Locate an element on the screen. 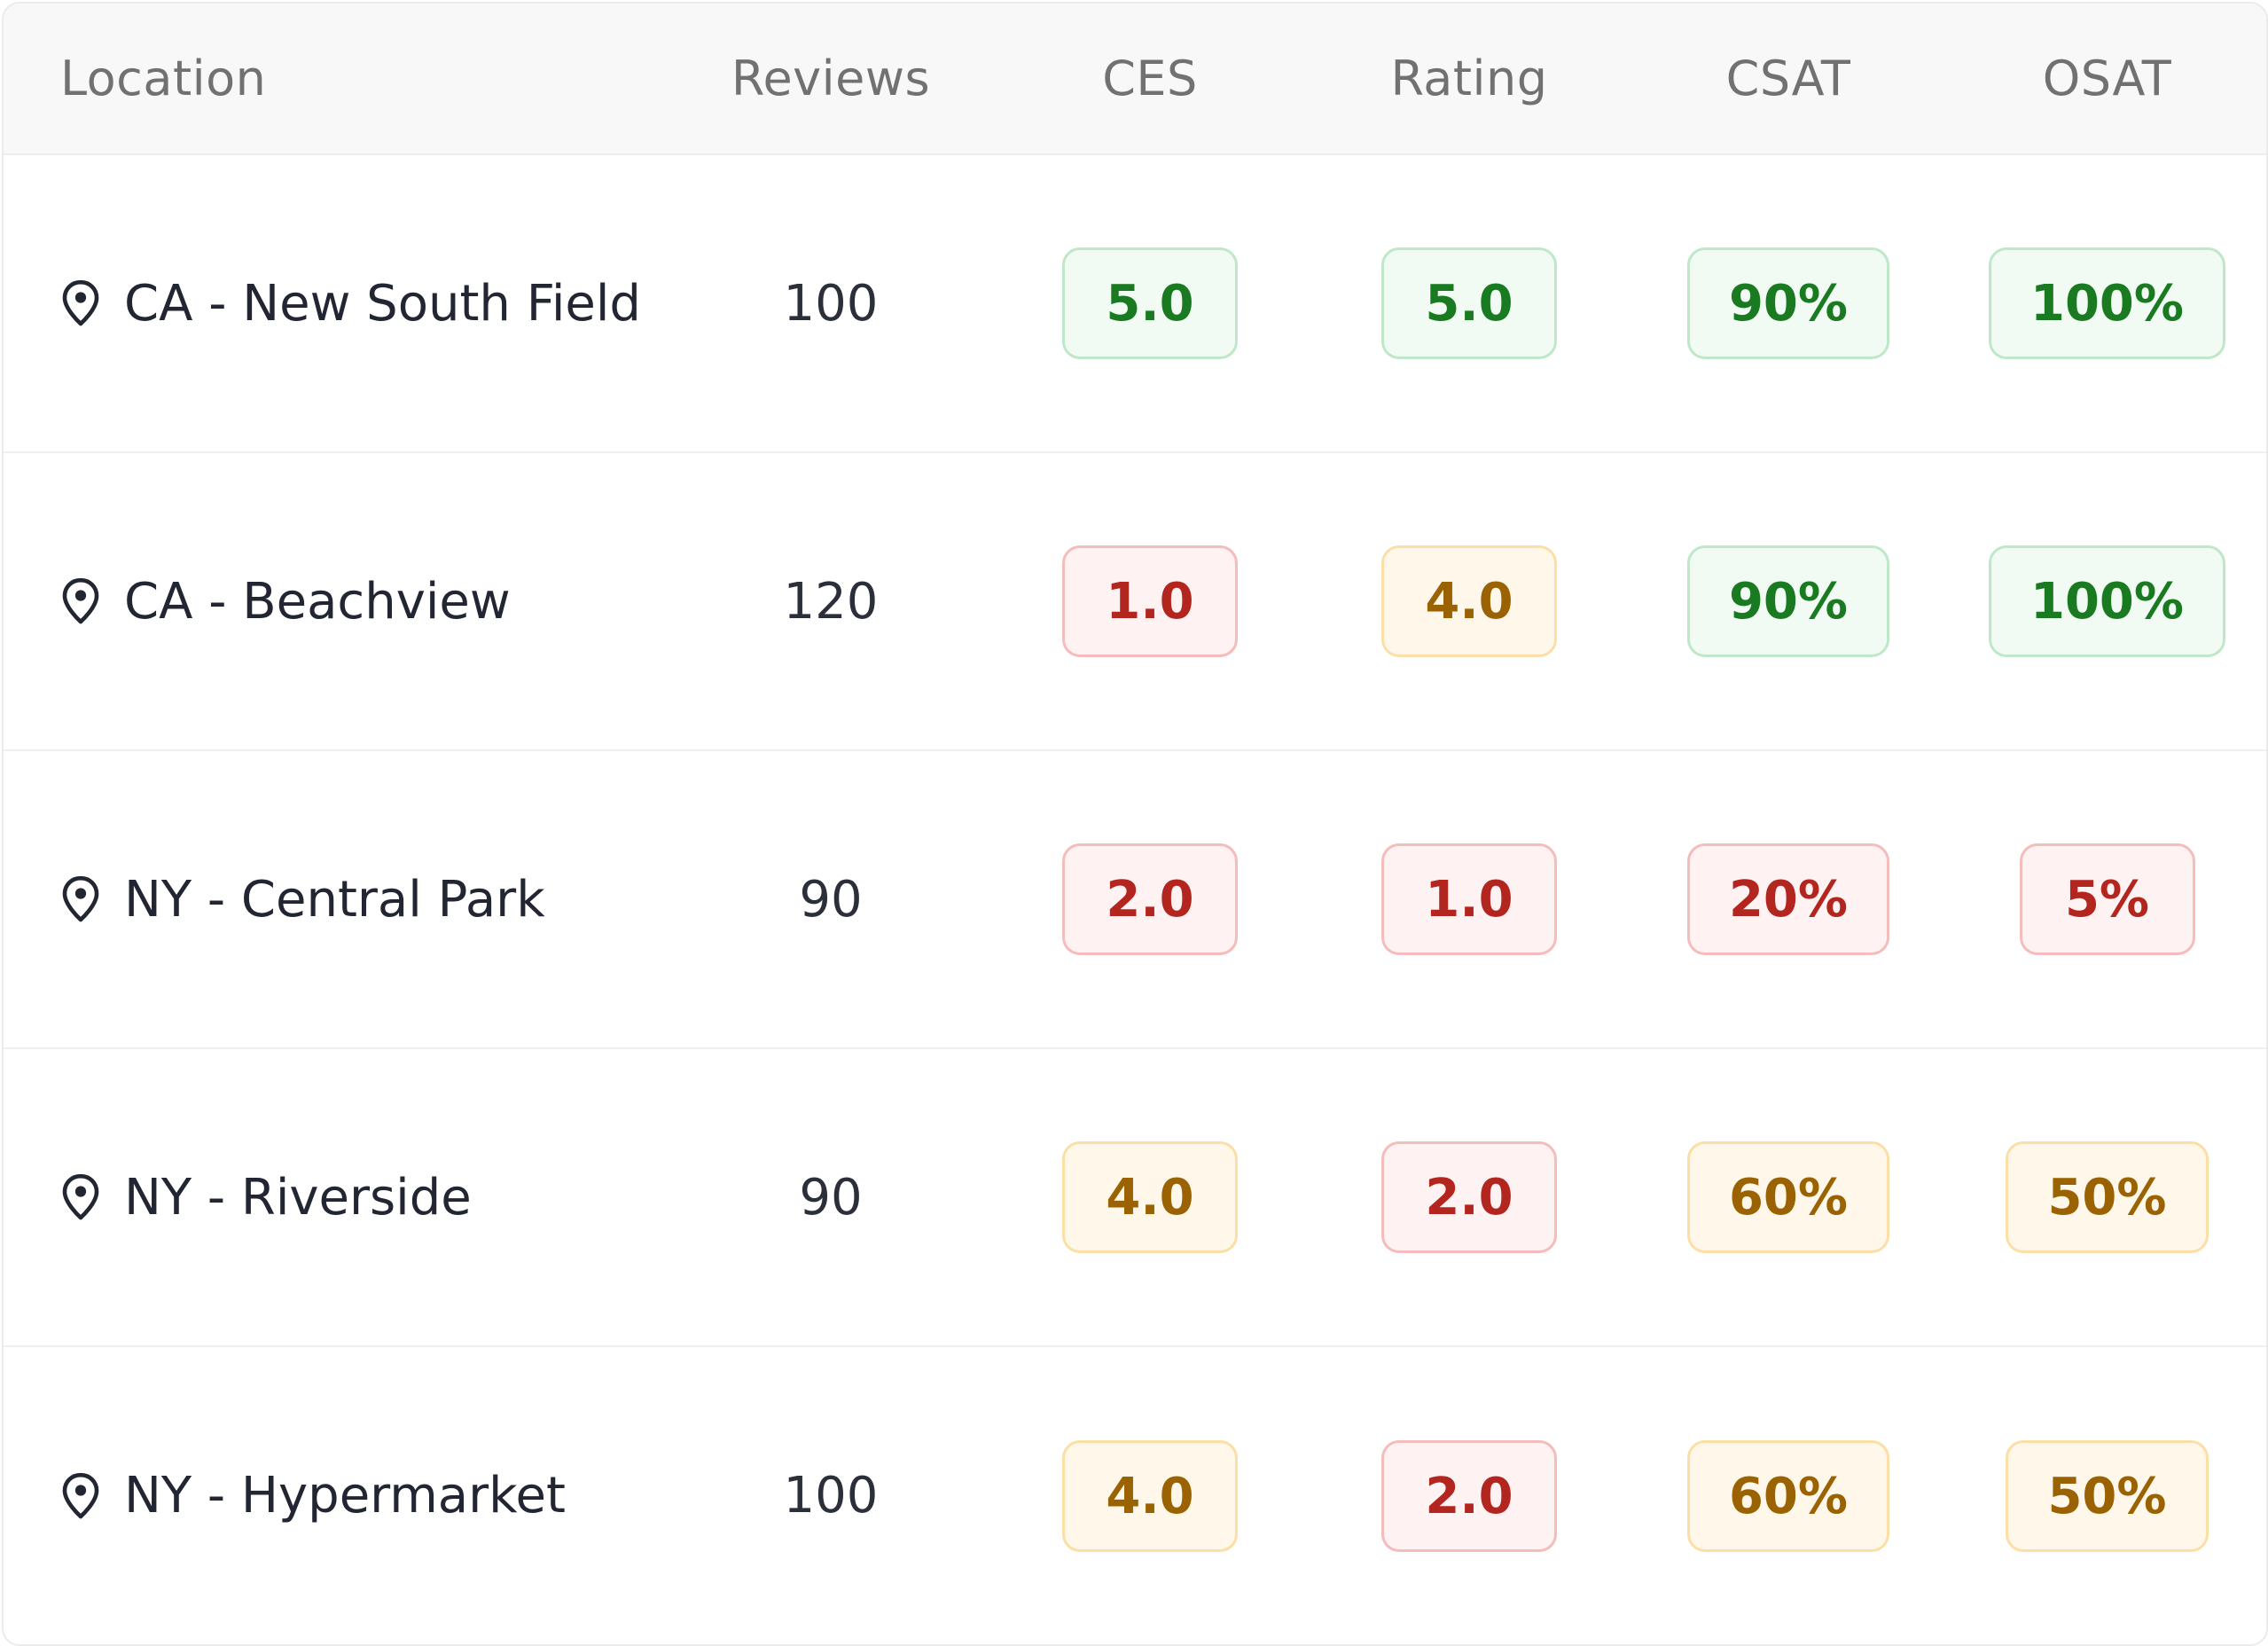  column-header-csat: CSAT is located at coordinates (1788, 79).